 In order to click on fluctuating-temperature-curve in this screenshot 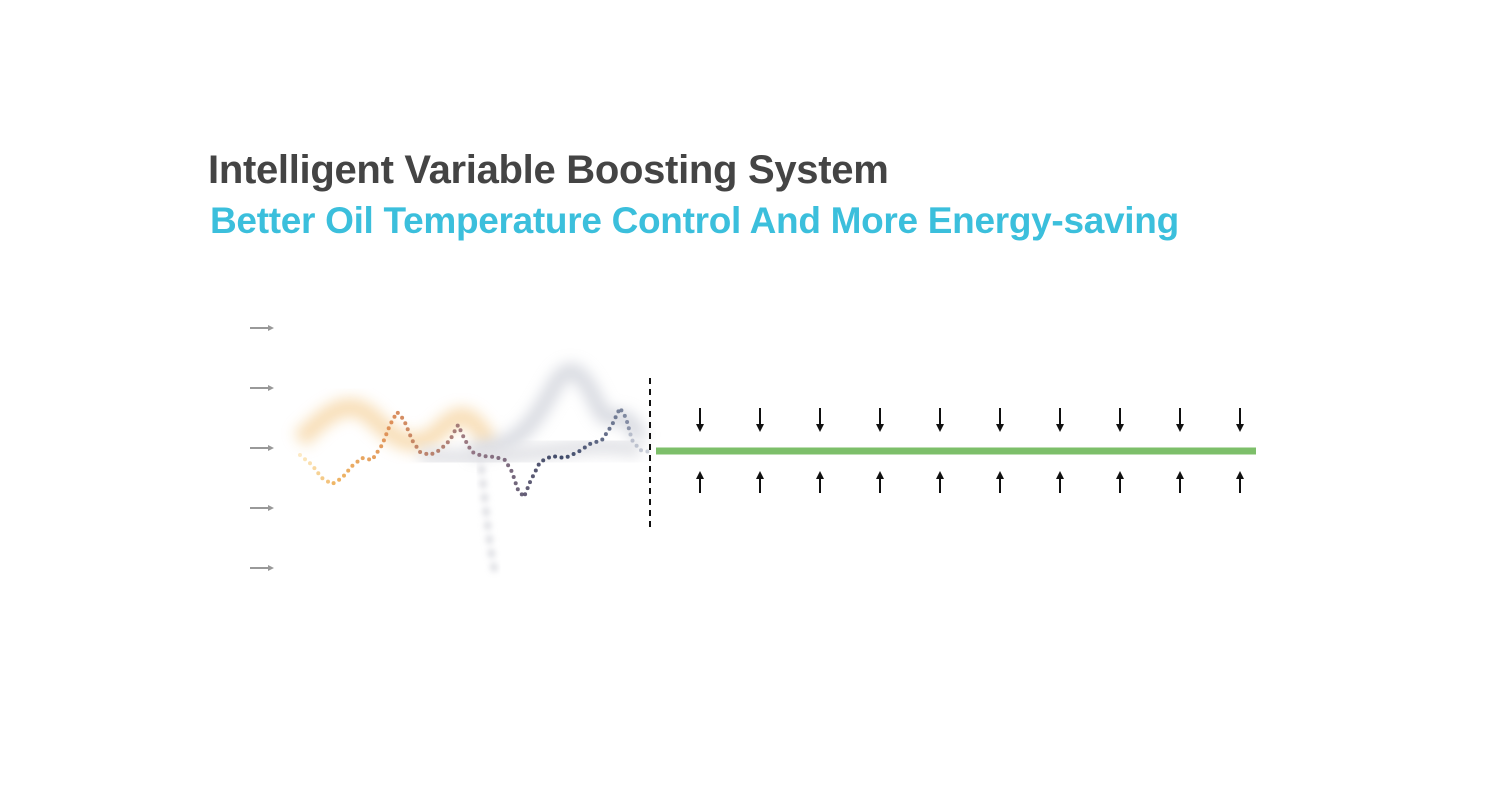, I will do `click(474, 452)`.